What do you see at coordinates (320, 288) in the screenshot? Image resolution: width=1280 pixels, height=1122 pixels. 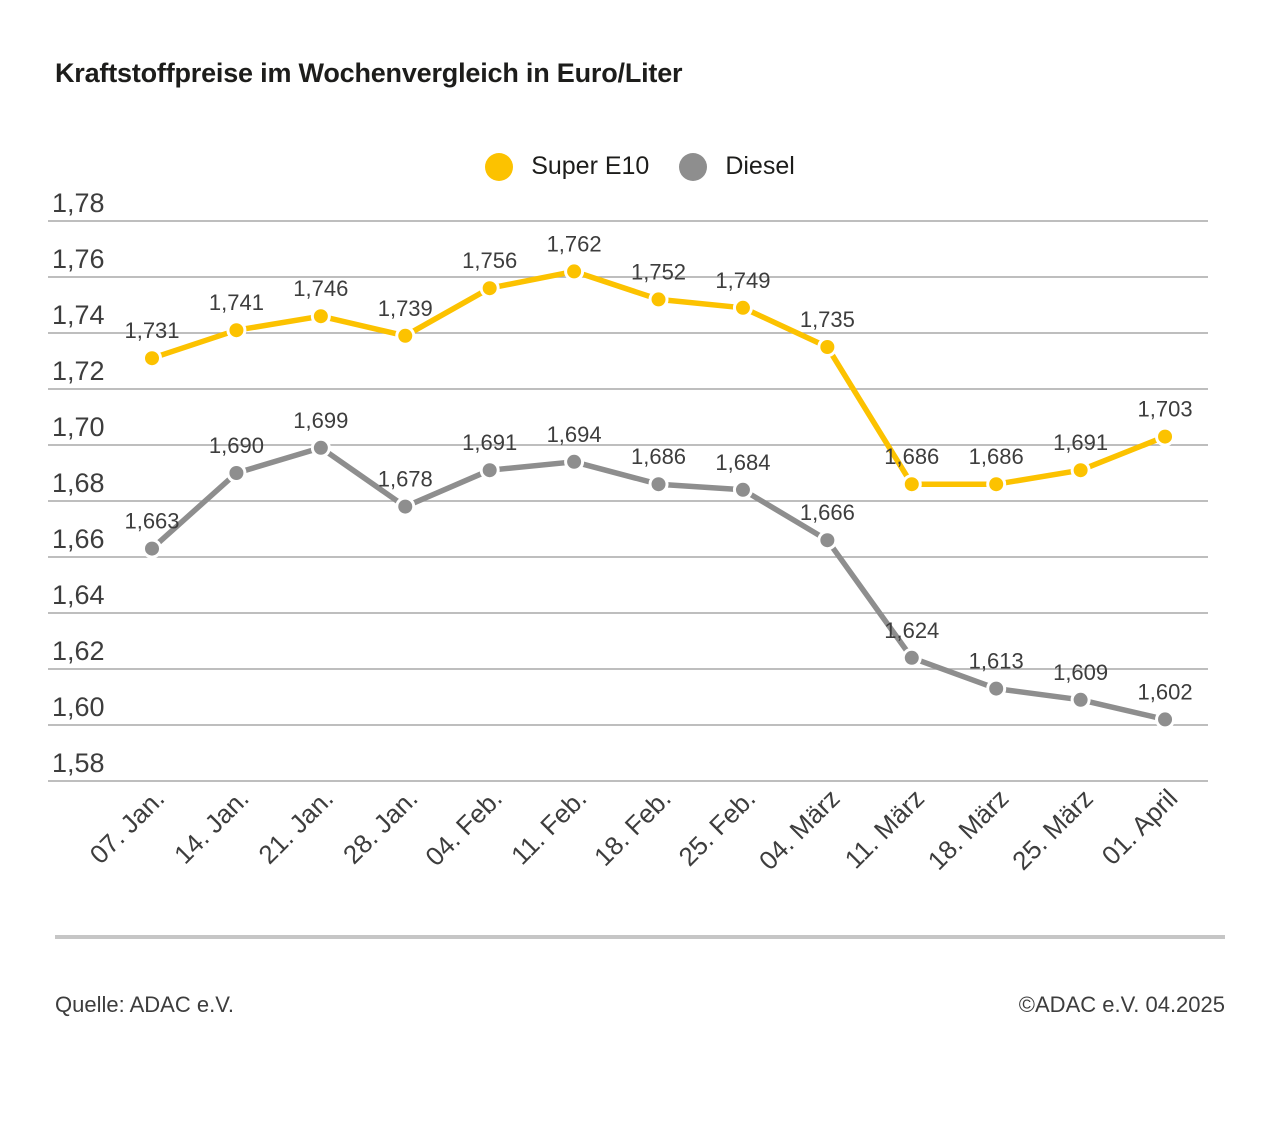 I see `data-point-value-label: 1,746` at bounding box center [320, 288].